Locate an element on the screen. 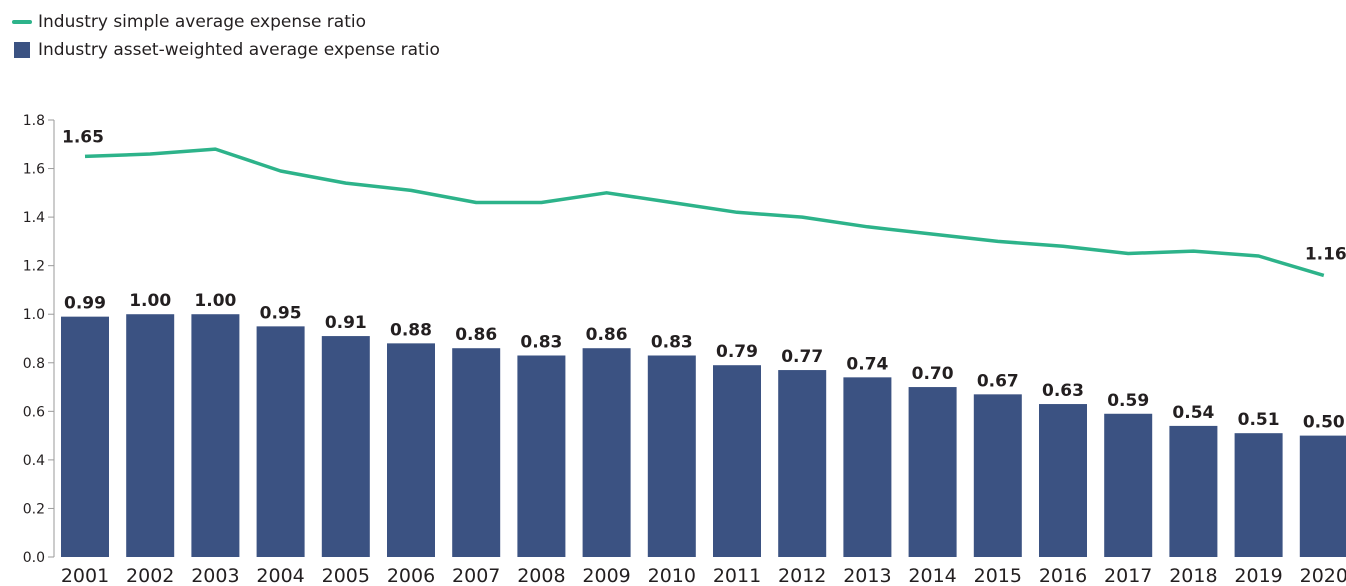  y-tick-label: 0.2 is located at coordinates (34, 509).